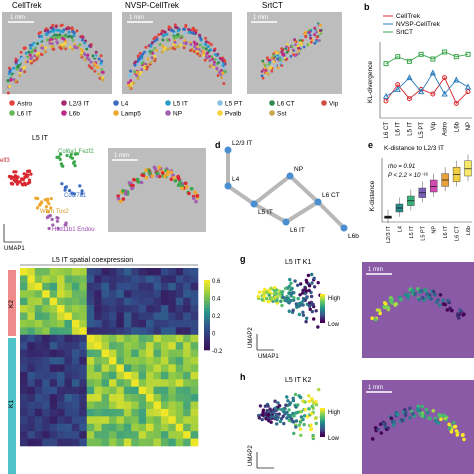 The image size is (474, 474). Describe the element at coordinates (272, 103) in the screenshot. I see `legend-swatch` at that location.